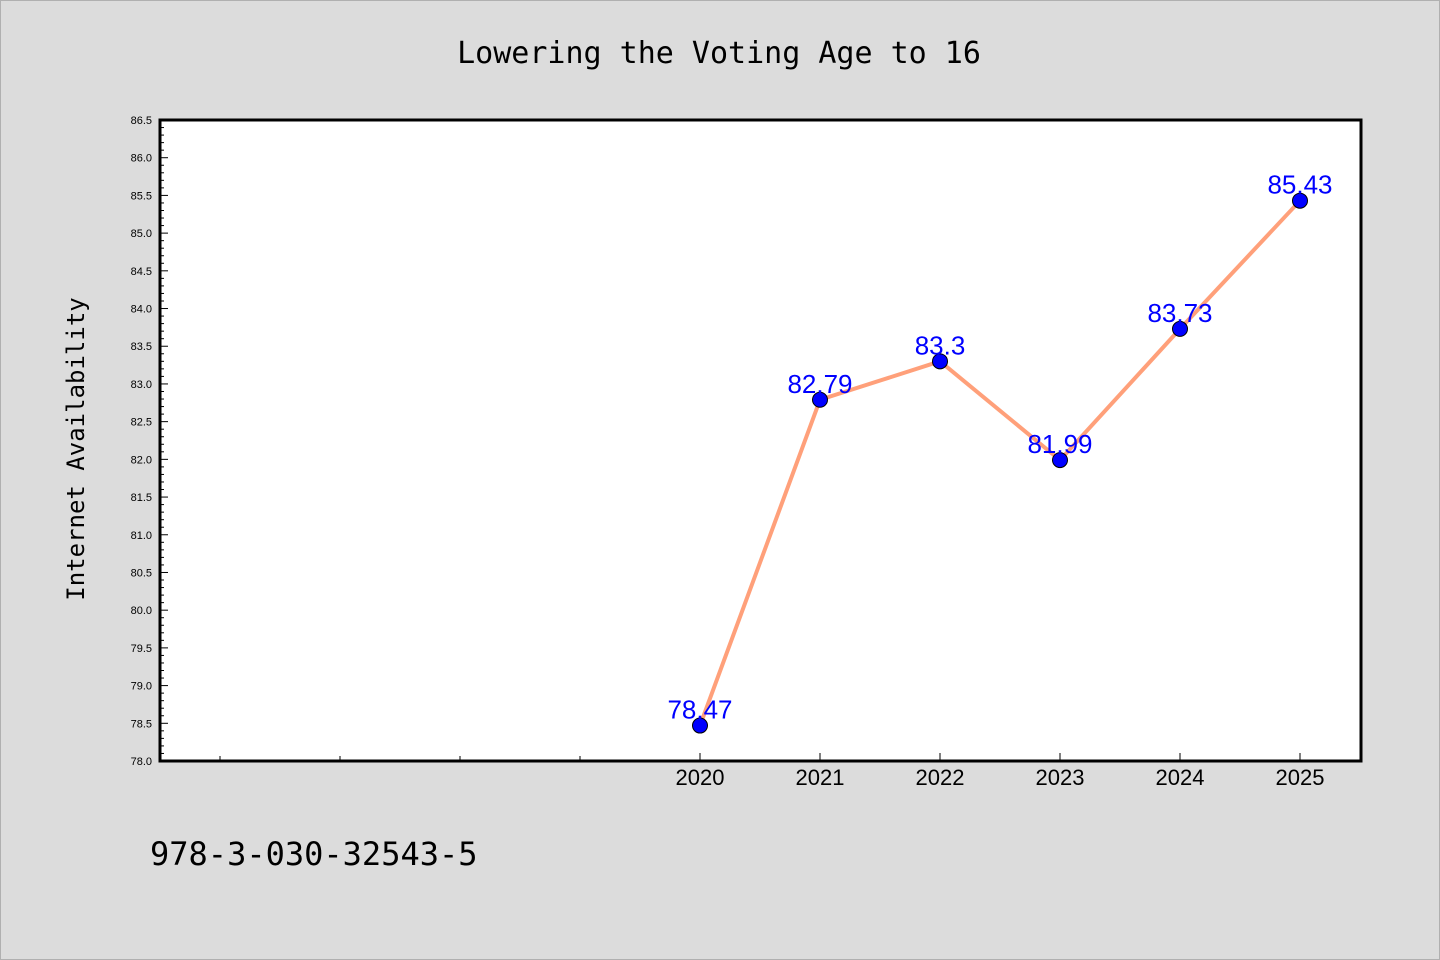 This screenshot has width=1440, height=960. I want to click on y-tick-label: 80.5, so click(141, 573).